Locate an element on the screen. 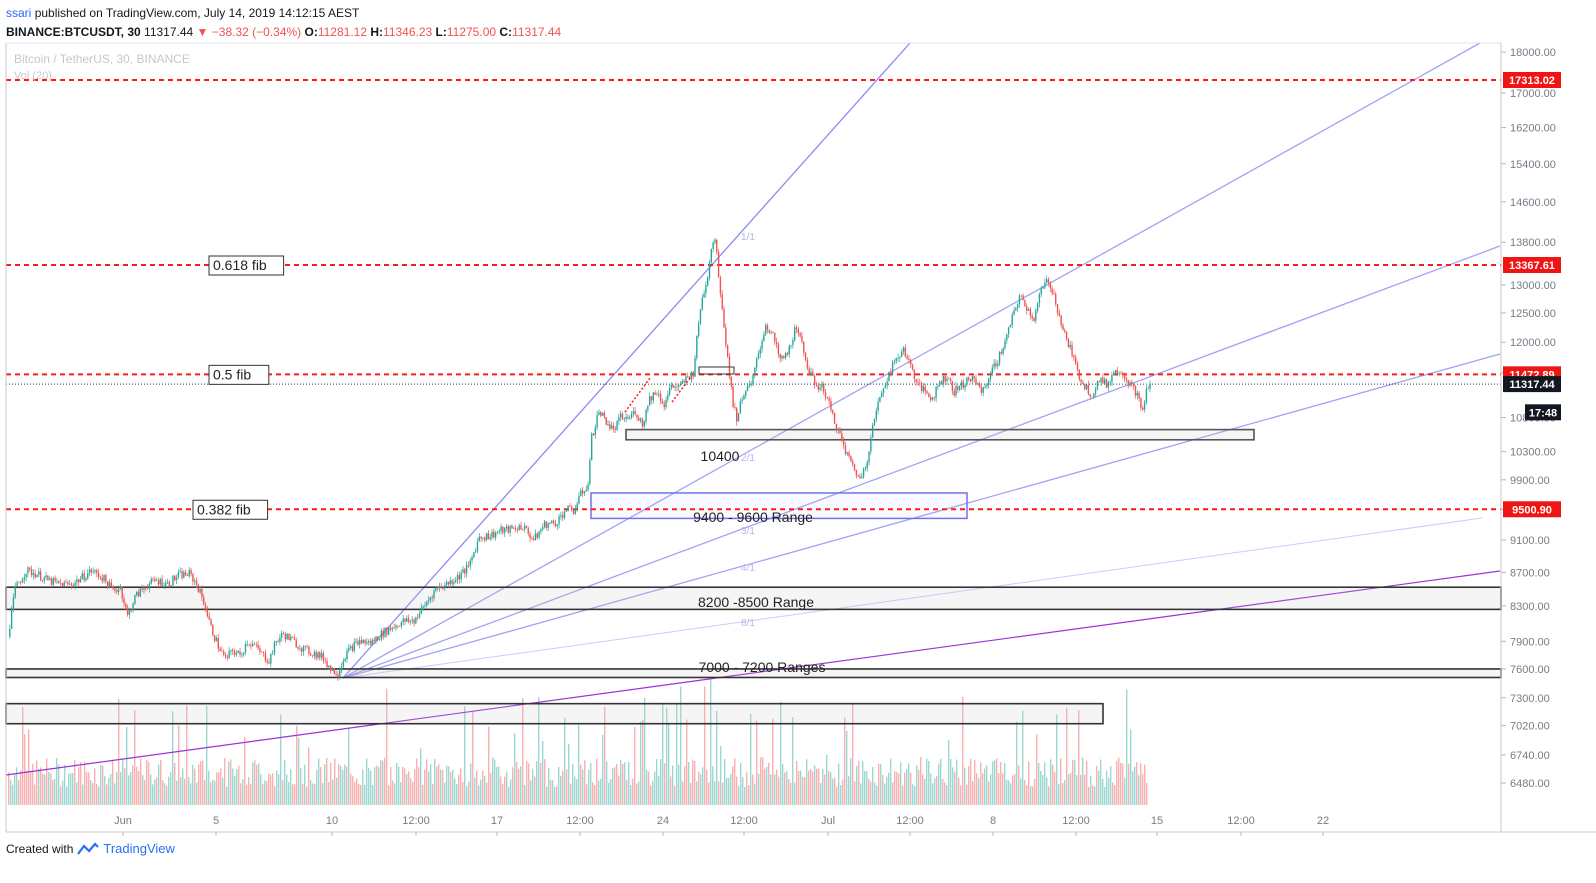 The width and height of the screenshot is (1596, 883). y-tick-label: 7300.00 is located at coordinates (1530, 699).